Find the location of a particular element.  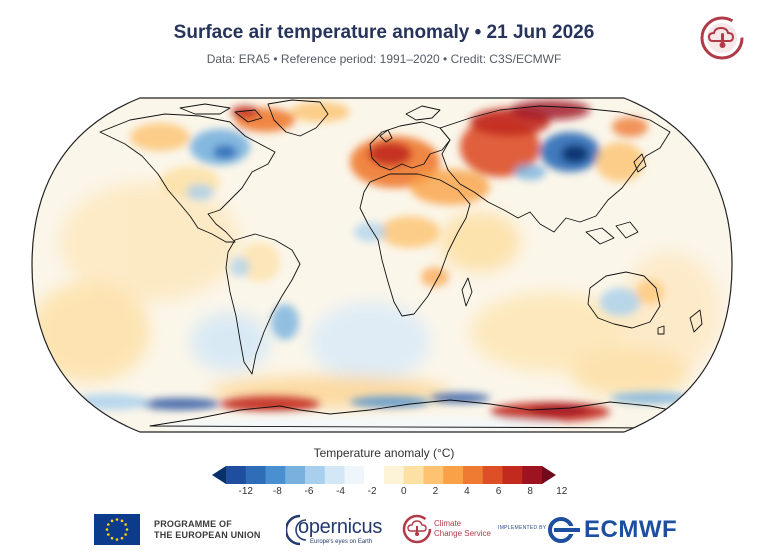

implemented-by-label: IMPLEMENTED BY is located at coordinates (522, 528).